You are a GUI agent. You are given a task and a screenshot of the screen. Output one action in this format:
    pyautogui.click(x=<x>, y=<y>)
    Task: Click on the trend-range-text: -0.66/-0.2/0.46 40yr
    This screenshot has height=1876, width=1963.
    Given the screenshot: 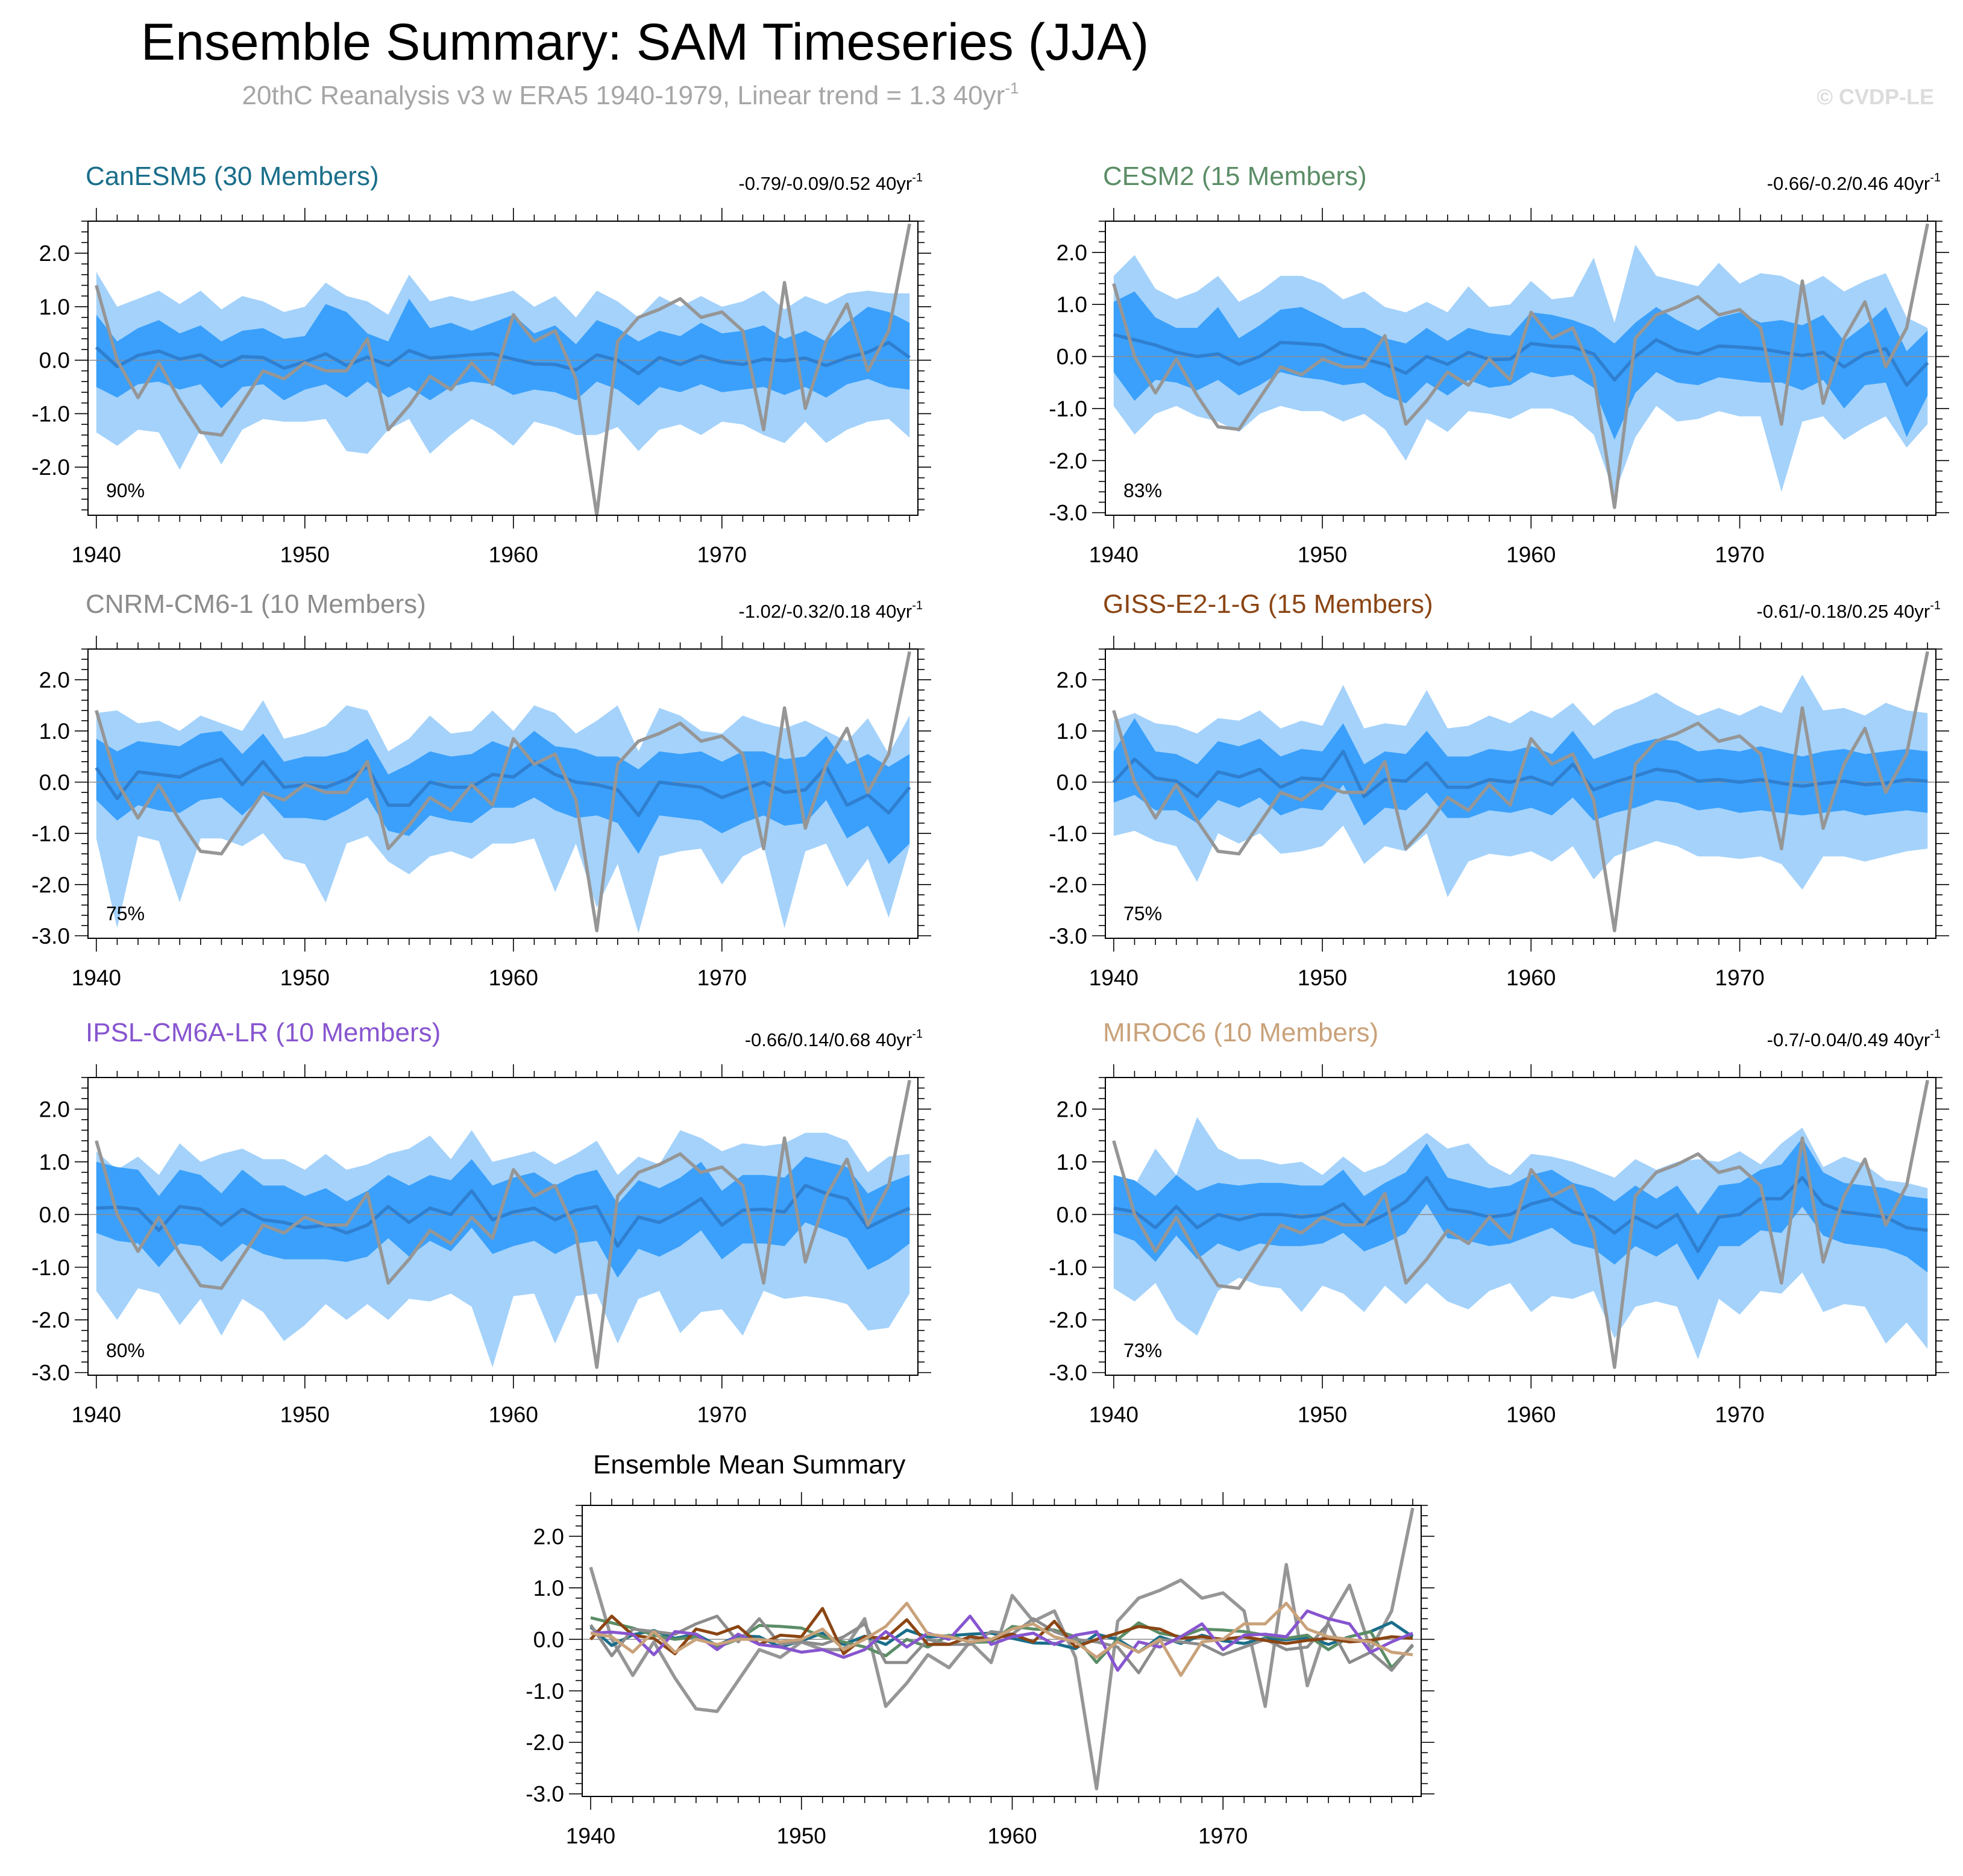 What is the action you would take?
    pyautogui.click(x=1848, y=183)
    